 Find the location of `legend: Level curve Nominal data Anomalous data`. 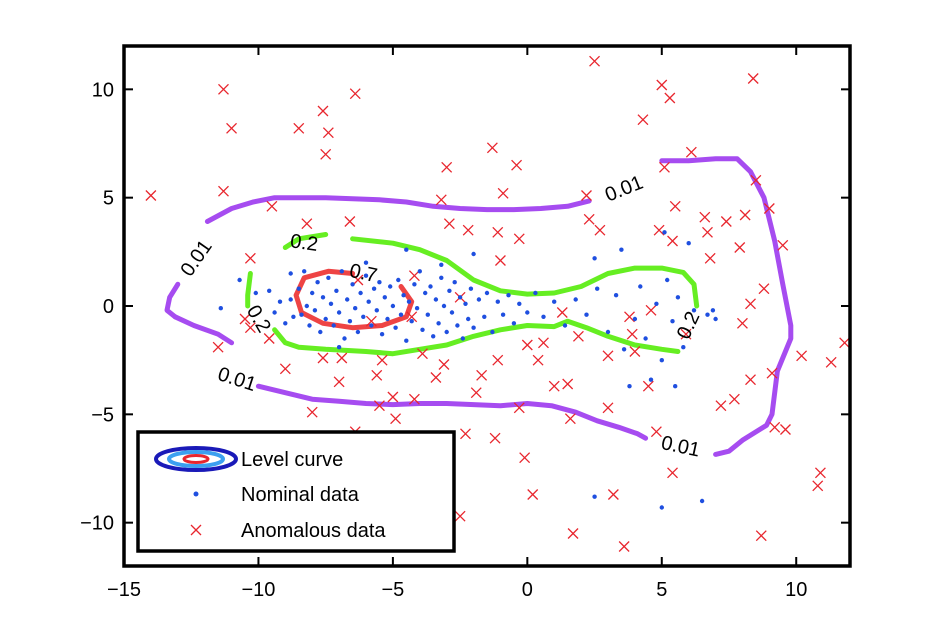

legend: Level curve Nominal data Anomalous data is located at coordinates (296, 491).